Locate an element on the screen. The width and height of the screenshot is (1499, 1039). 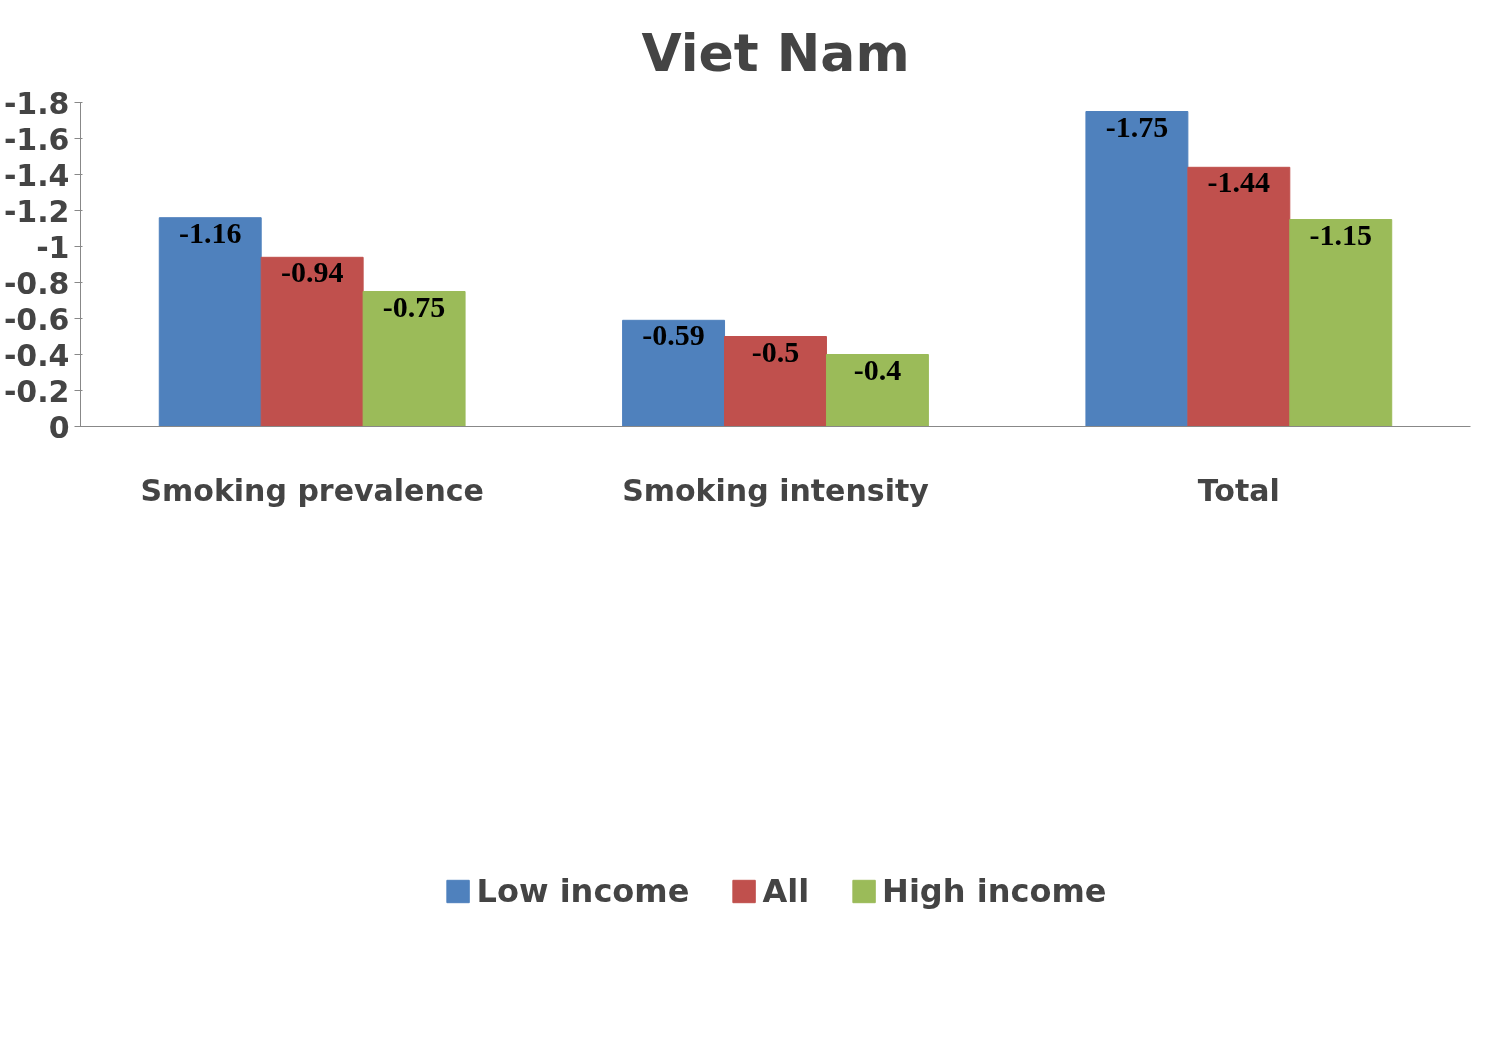
y-tick-label: -1.2 is located at coordinates (36, 211).